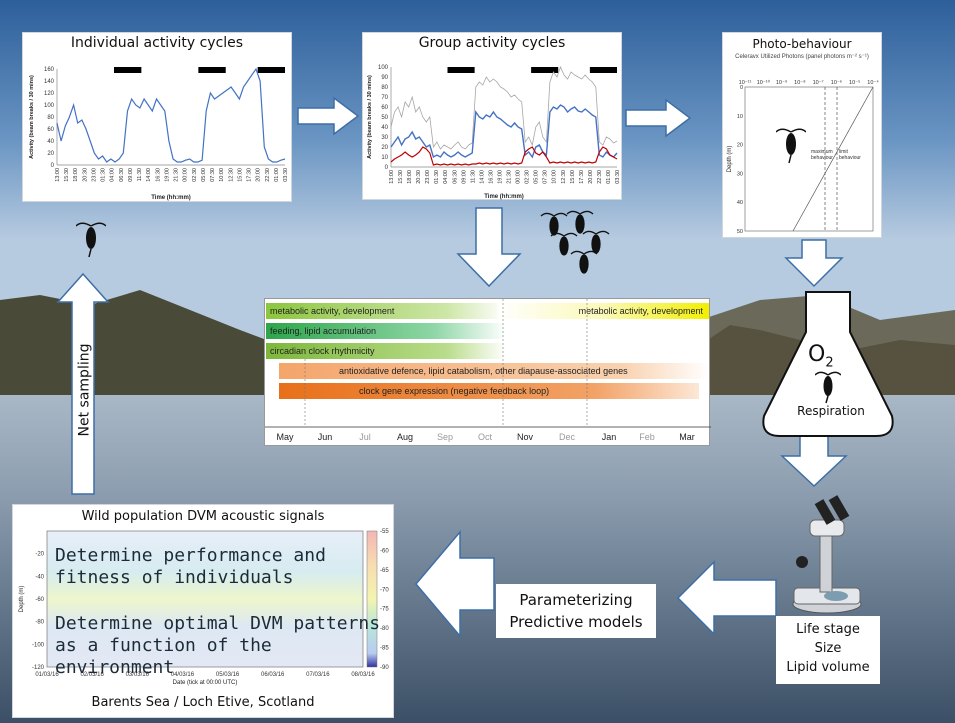  I want to click on x-tick-label: 15:30, so click(67, 175).